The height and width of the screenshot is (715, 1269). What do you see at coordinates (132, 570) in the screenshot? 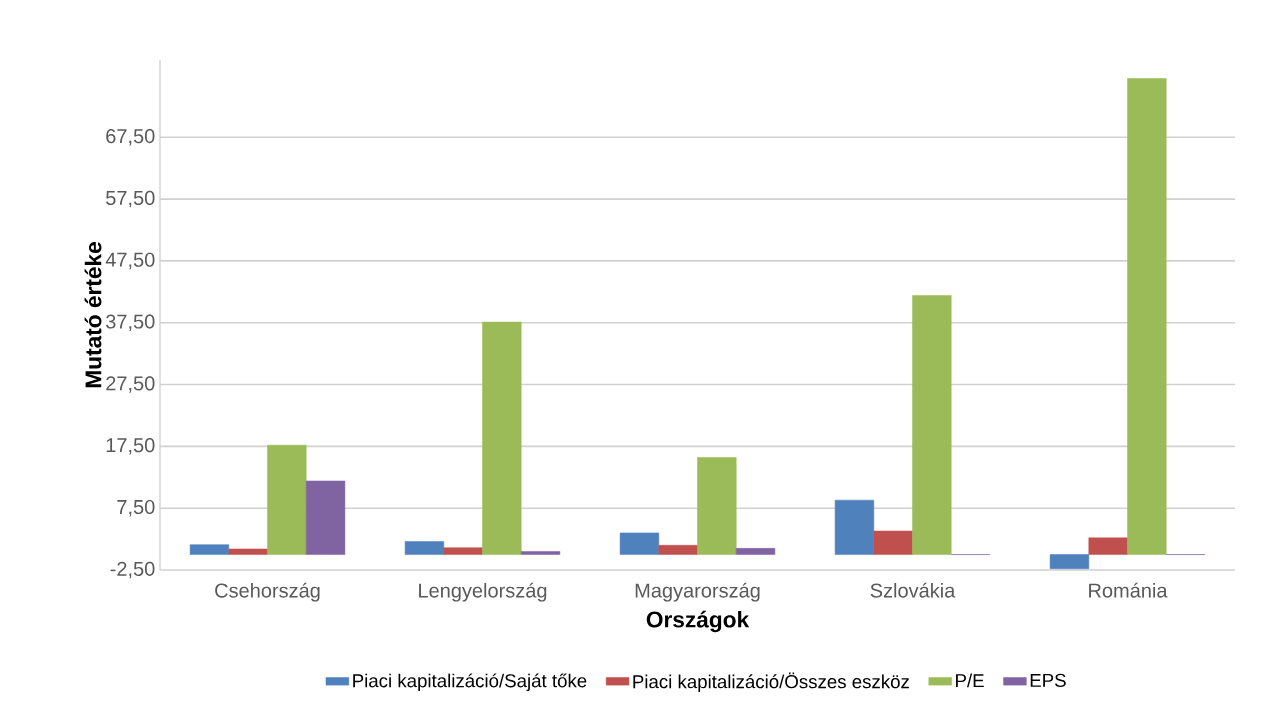
I see `y-tick-label: -2,50` at bounding box center [132, 570].